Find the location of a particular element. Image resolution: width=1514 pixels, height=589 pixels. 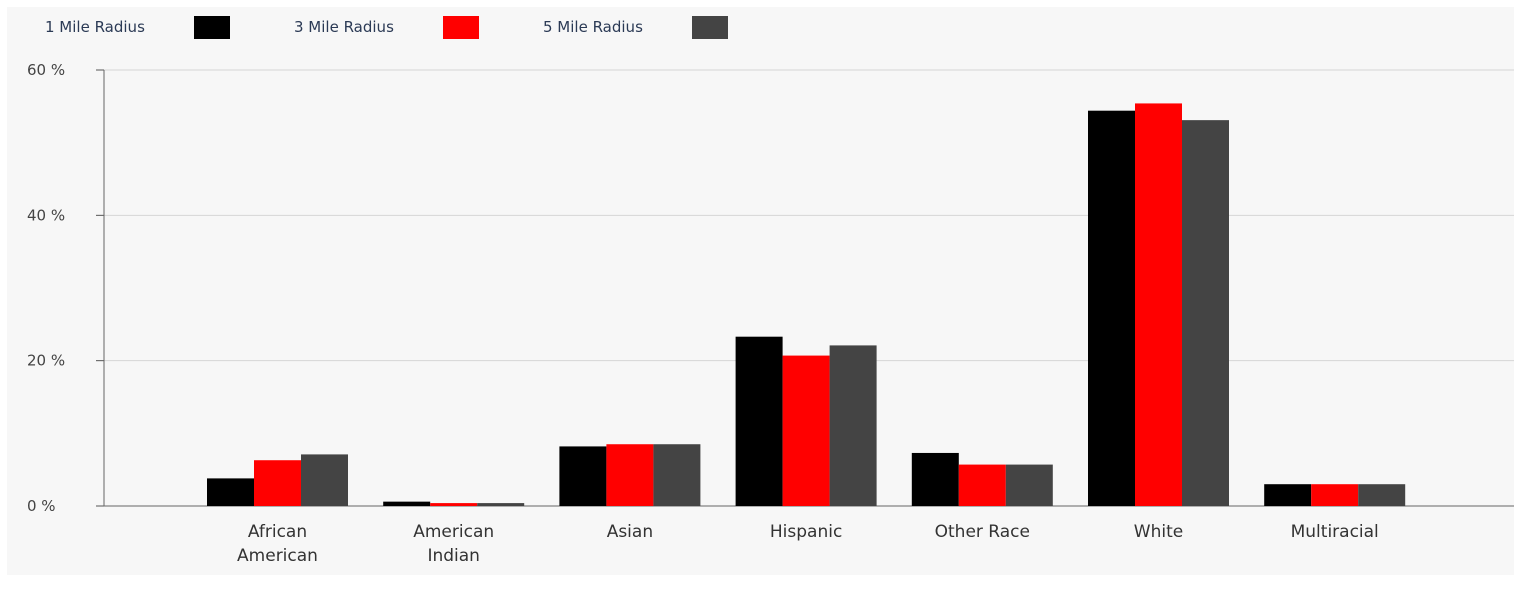

y-tick-label: 60 % is located at coordinates (46, 70).